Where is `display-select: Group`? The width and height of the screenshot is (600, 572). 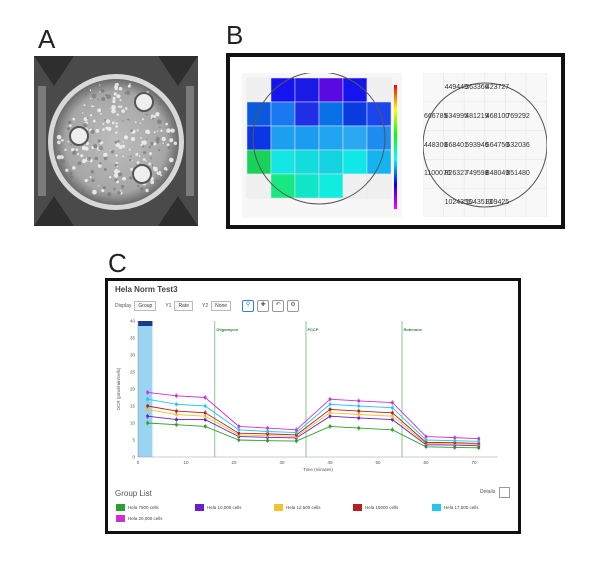 display-select: Group is located at coordinates (145, 306).